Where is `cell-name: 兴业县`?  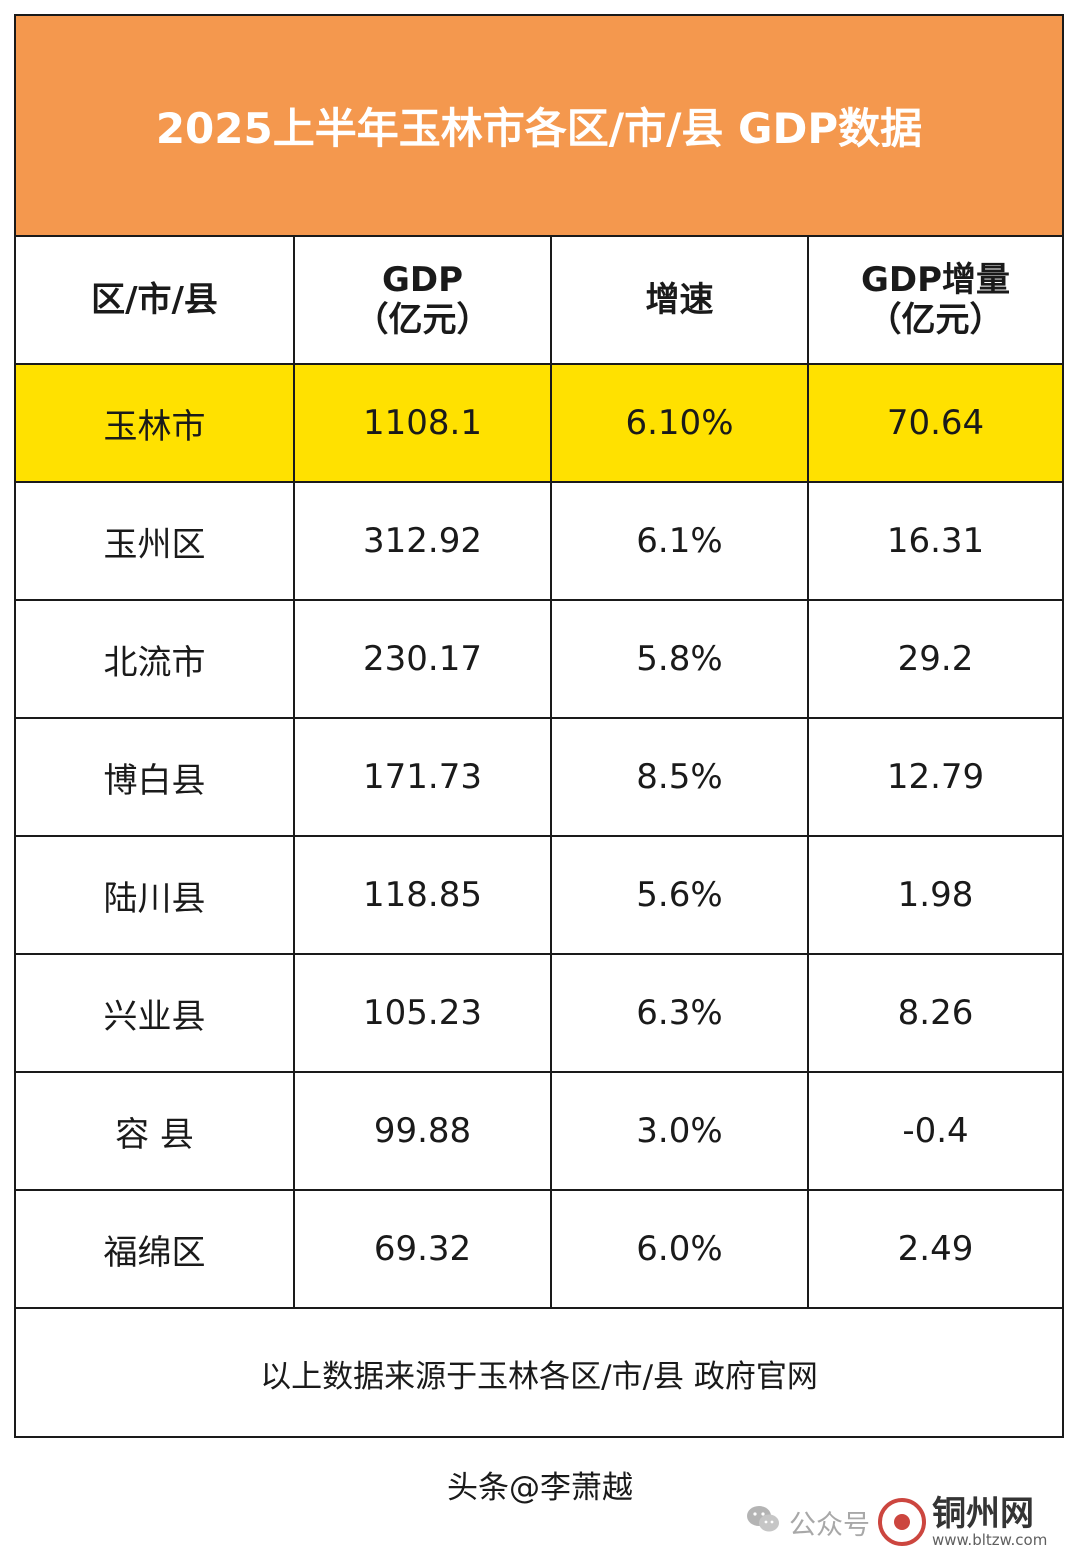 cell-name: 兴业县 is located at coordinates (155, 1013).